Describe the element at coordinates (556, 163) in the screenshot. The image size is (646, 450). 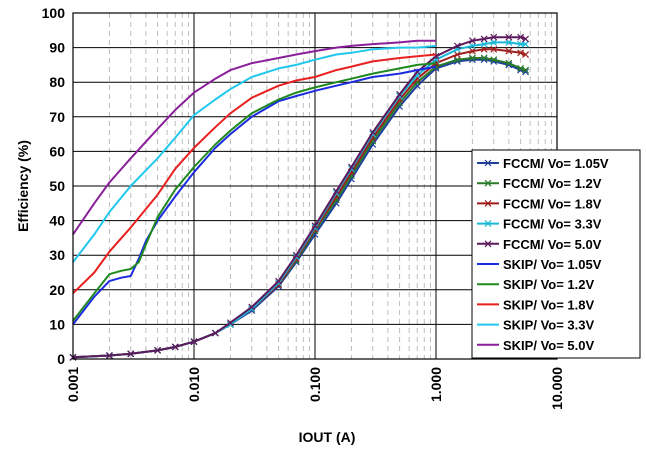
I see `legend-label: FCCM/ Vo= 1.05V` at that location.